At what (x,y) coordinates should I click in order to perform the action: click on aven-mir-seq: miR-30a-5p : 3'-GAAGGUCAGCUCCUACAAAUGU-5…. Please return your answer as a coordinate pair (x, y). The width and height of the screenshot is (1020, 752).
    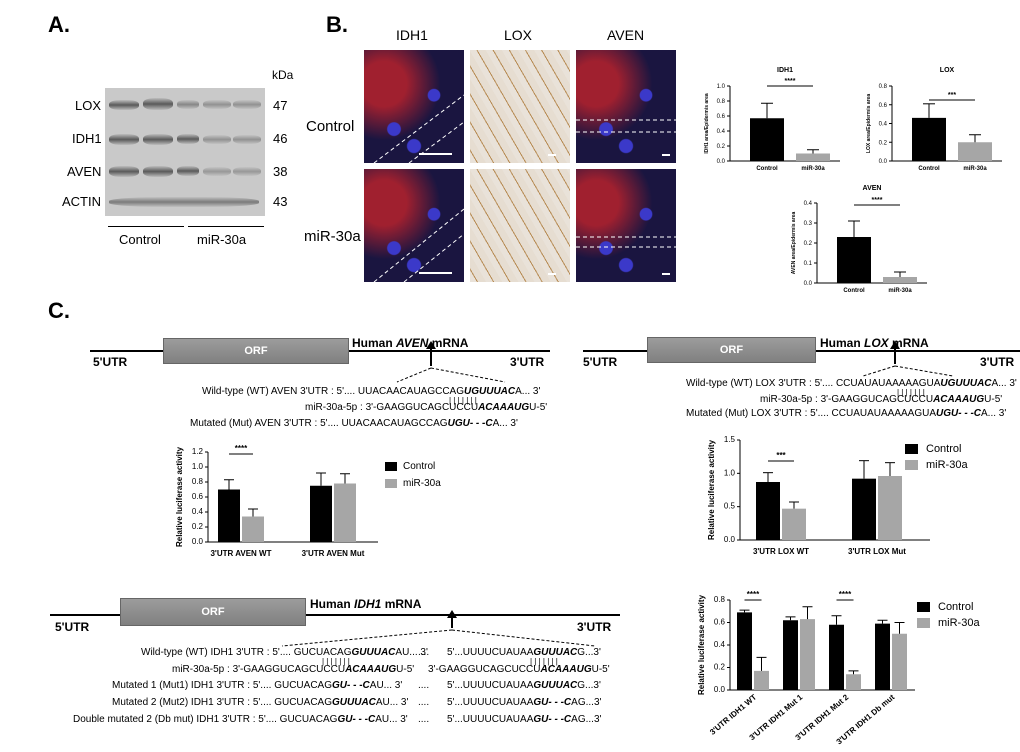
    Looking at the image, I should click on (426, 407).